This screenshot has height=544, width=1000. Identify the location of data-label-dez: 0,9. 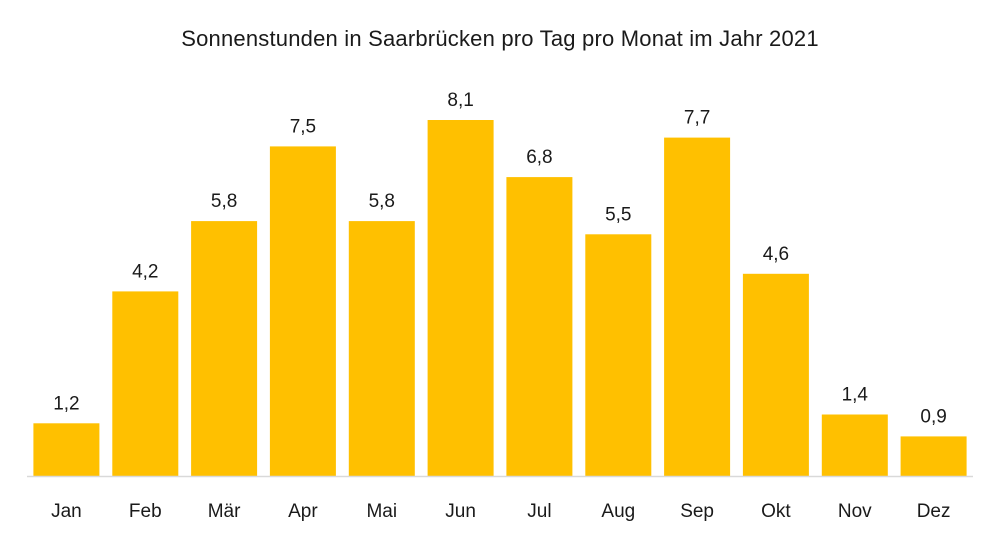
(933, 416).